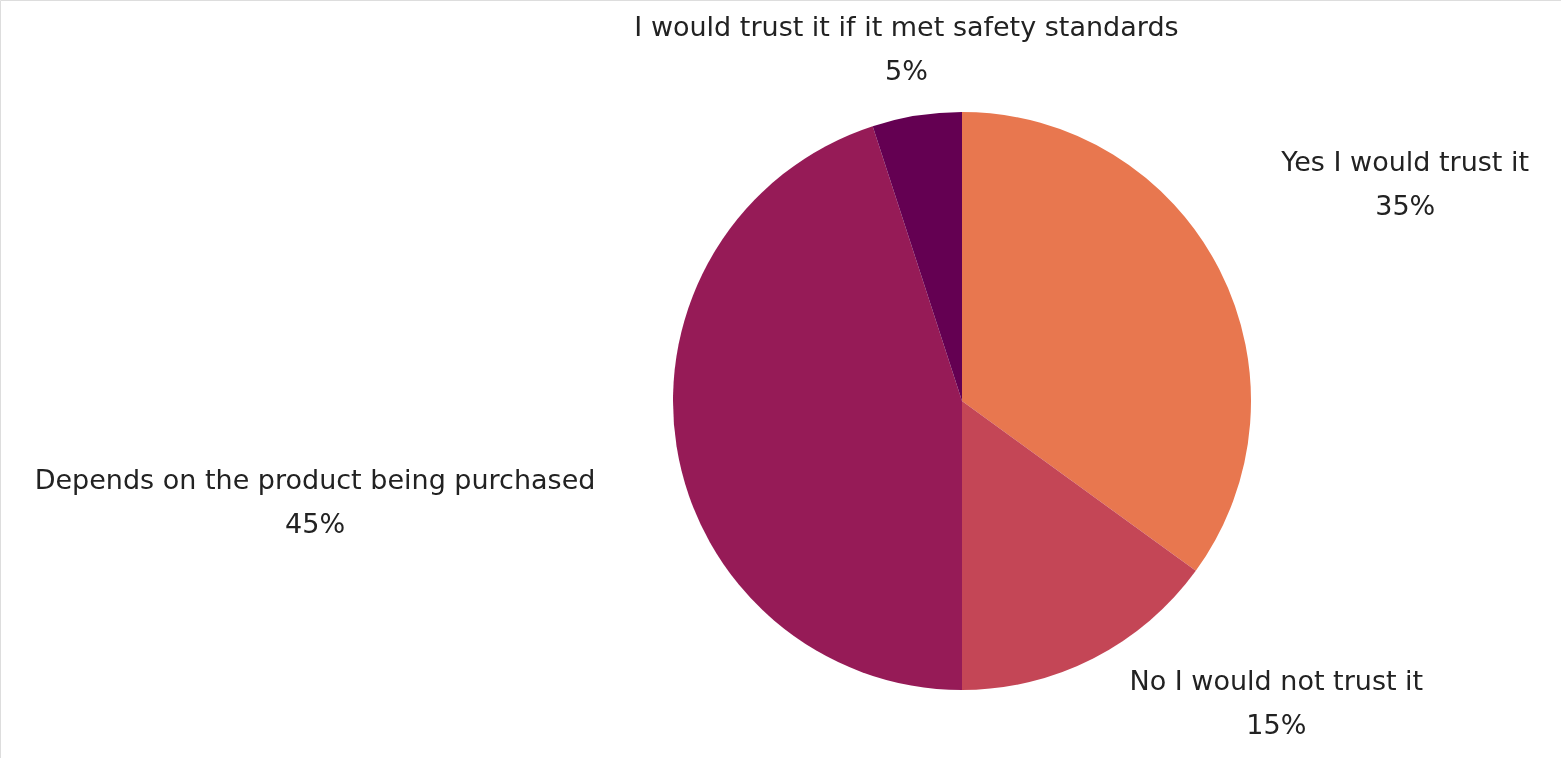  Describe the element at coordinates (315, 524) in the screenshot. I see `data-label: 45%` at that location.